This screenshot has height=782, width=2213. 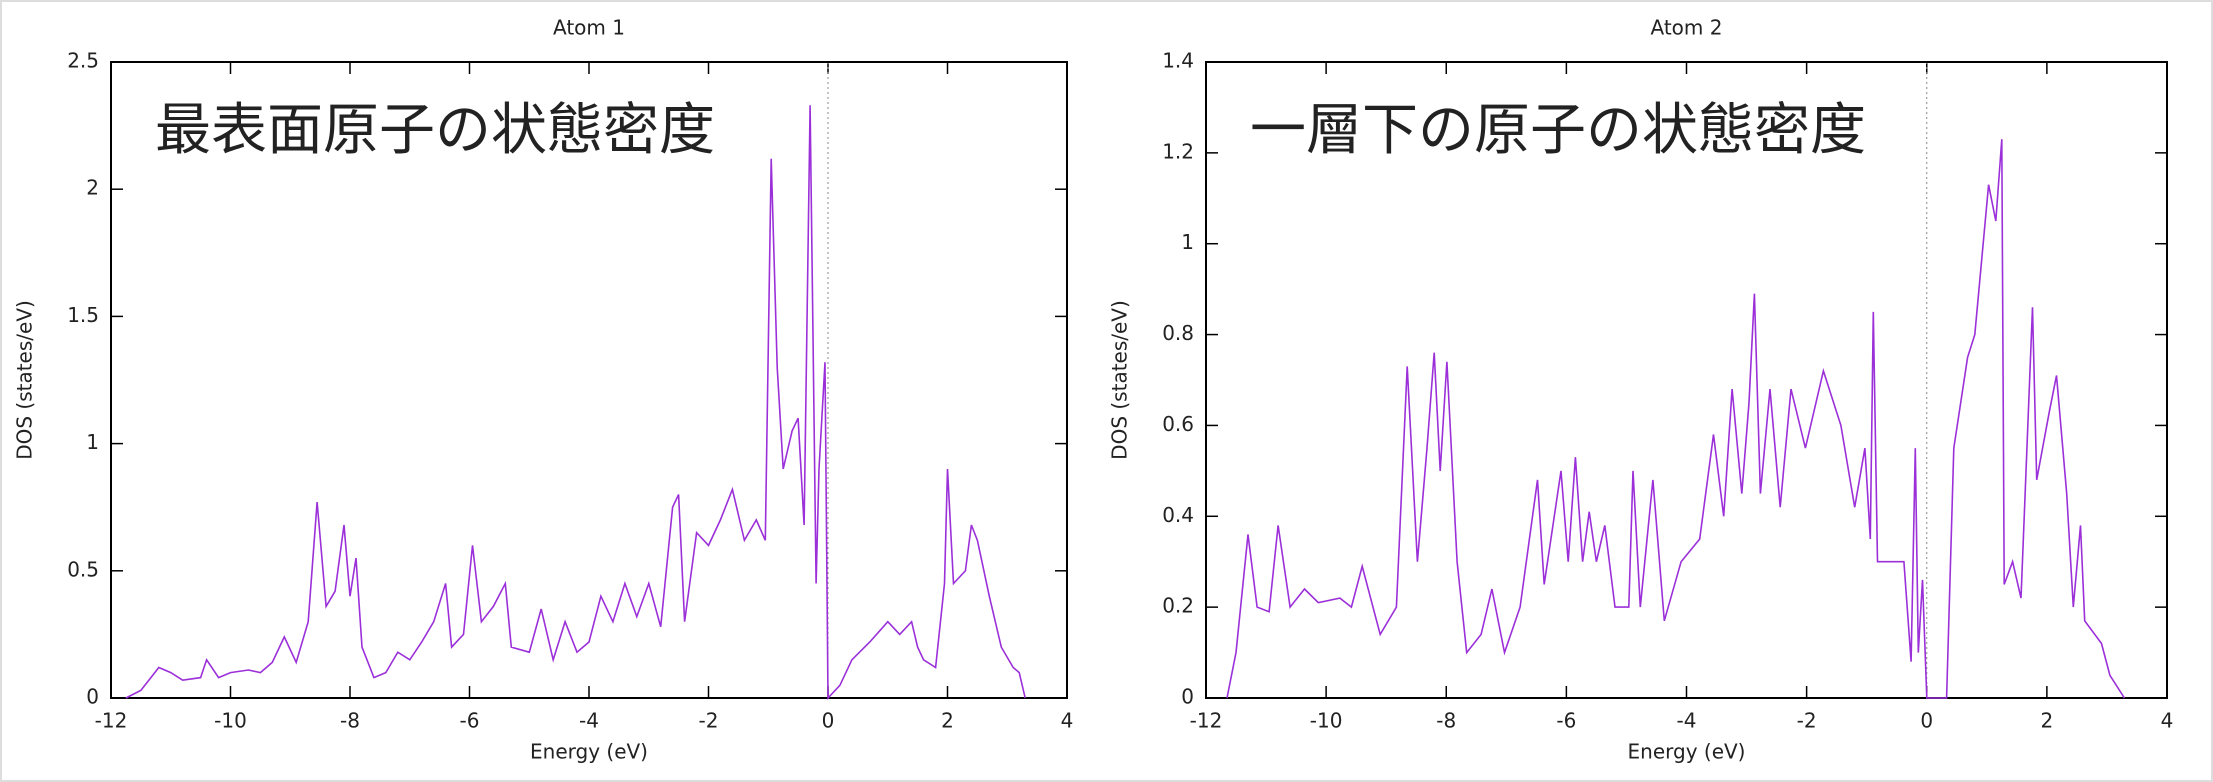 I want to click on y-tick-label: 0.2, so click(x=1178, y=606).